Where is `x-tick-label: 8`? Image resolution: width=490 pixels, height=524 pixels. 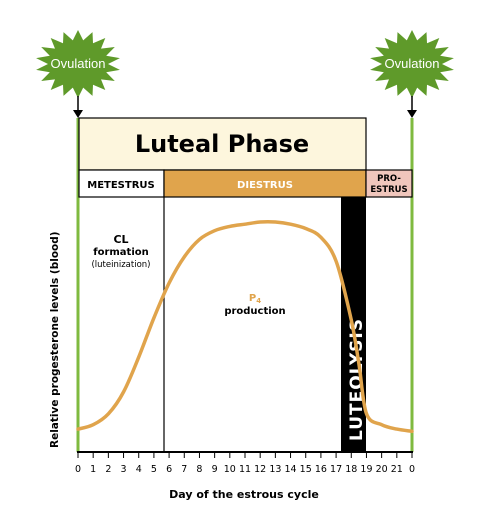
x-tick-label: 8 is located at coordinates (199, 469).